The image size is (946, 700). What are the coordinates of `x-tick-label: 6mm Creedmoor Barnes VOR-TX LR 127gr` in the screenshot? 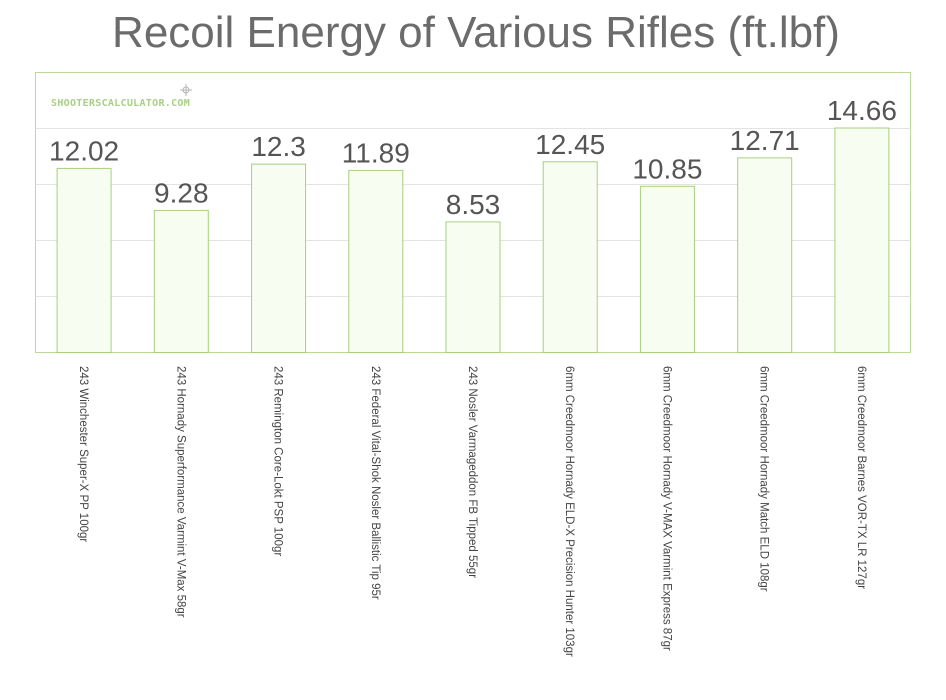 It's located at (861, 477).